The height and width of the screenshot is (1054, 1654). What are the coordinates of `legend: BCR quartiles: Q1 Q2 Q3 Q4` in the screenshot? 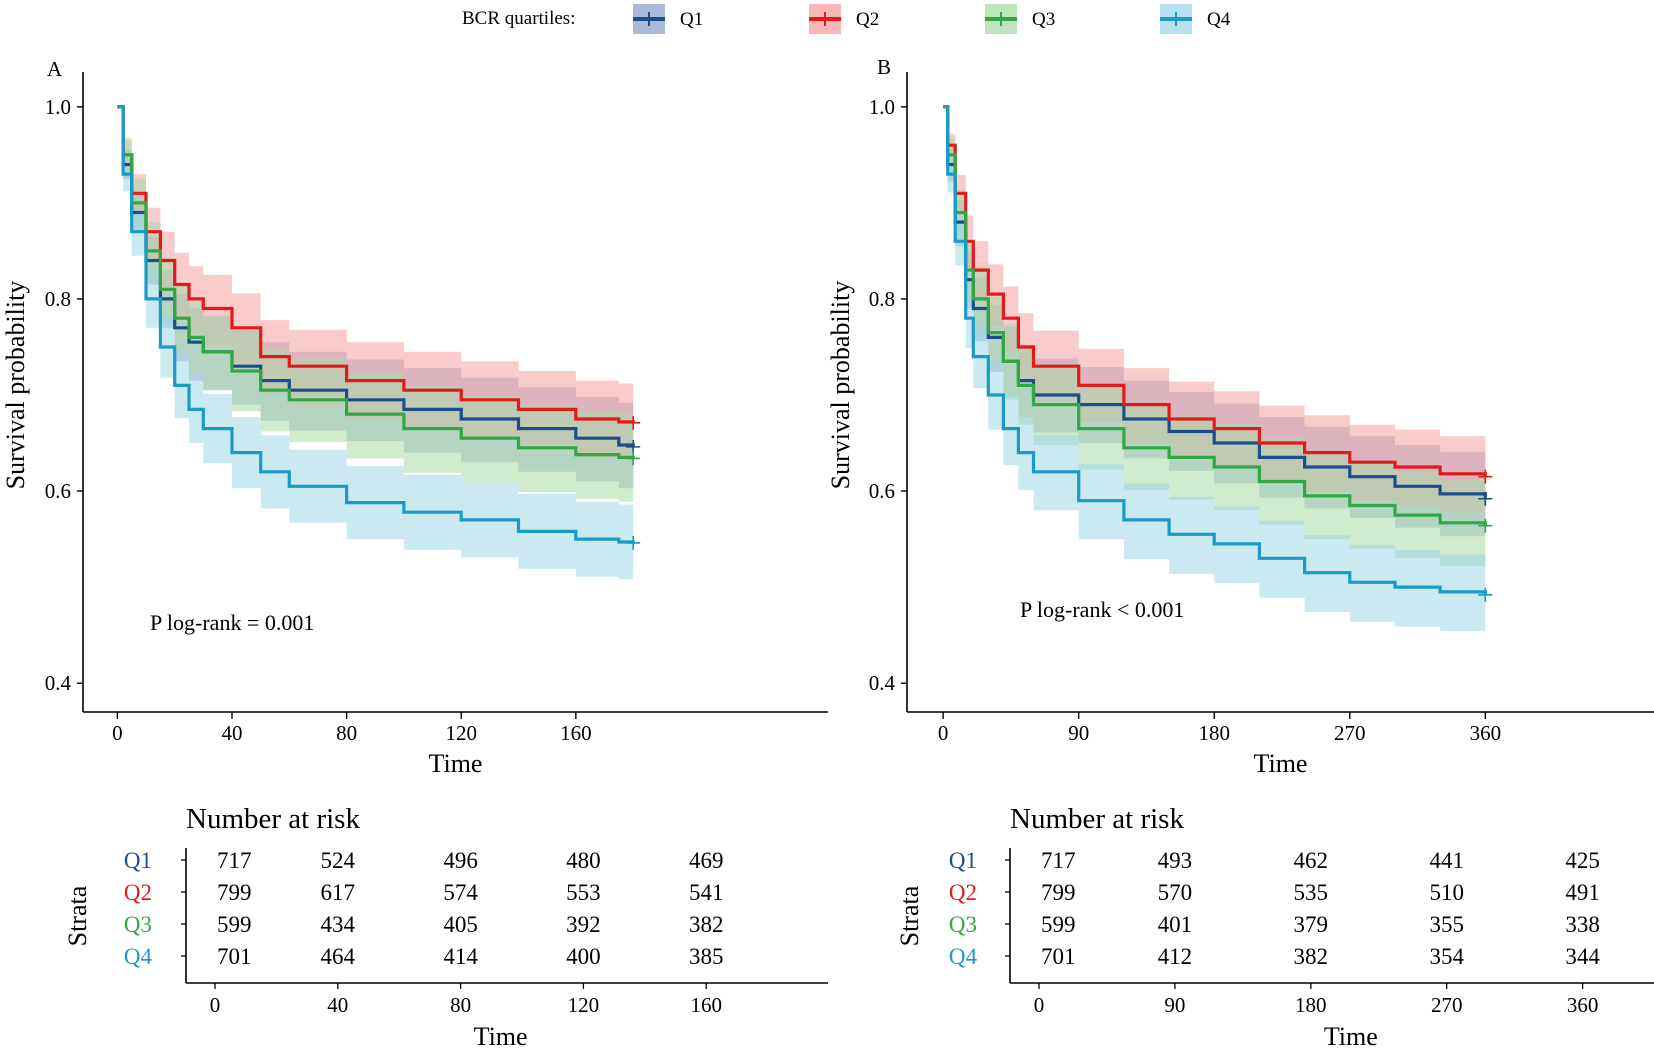 It's located at (846, 19).